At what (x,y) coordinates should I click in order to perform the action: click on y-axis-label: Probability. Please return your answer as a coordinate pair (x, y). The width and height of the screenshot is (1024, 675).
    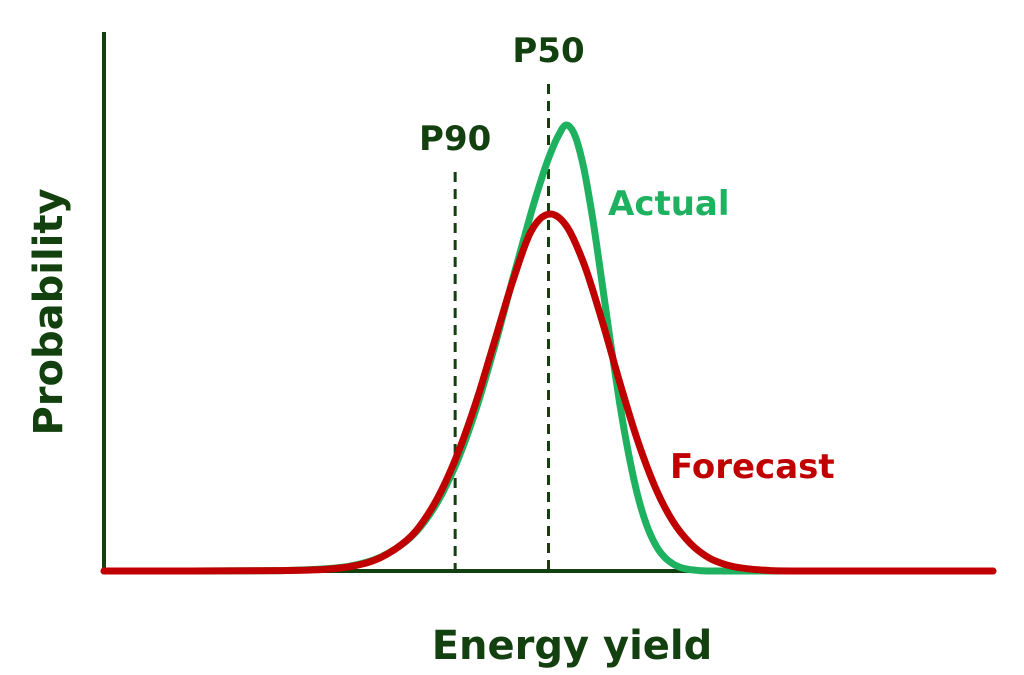
    Looking at the image, I should click on (49, 311).